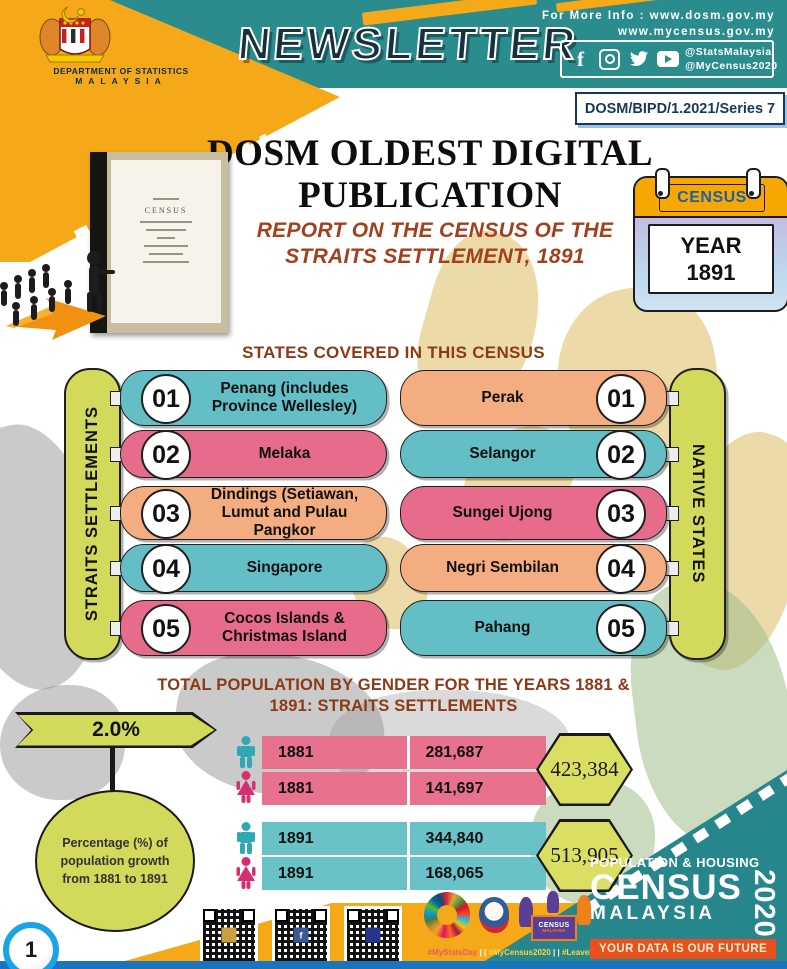 This screenshot has width=787, height=969. Describe the element at coordinates (253, 398) in the screenshot. I see `state-row-penang: 01 Penang (includes Province Wellesley)` at that location.